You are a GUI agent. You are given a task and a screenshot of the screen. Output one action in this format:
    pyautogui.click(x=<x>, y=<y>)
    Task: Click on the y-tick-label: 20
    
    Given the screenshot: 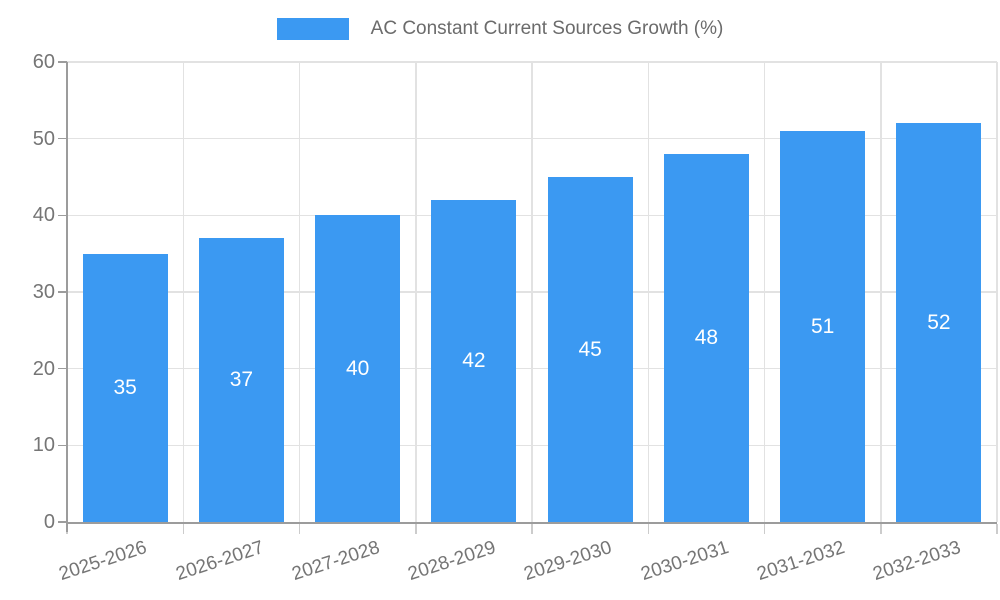 What is the action you would take?
    pyautogui.click(x=43, y=368)
    